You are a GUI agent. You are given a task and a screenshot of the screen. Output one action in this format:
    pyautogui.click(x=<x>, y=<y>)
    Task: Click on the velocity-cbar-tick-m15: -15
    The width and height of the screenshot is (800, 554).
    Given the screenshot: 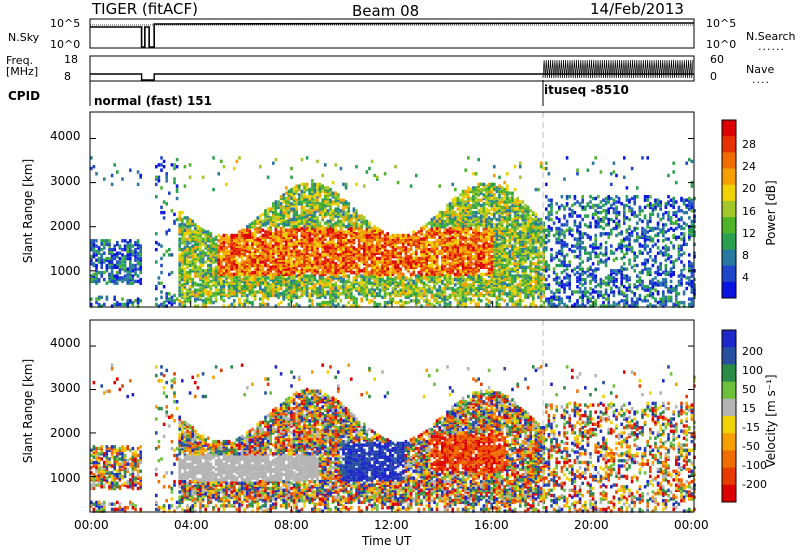 What is the action you would take?
    pyautogui.click(x=751, y=427)
    